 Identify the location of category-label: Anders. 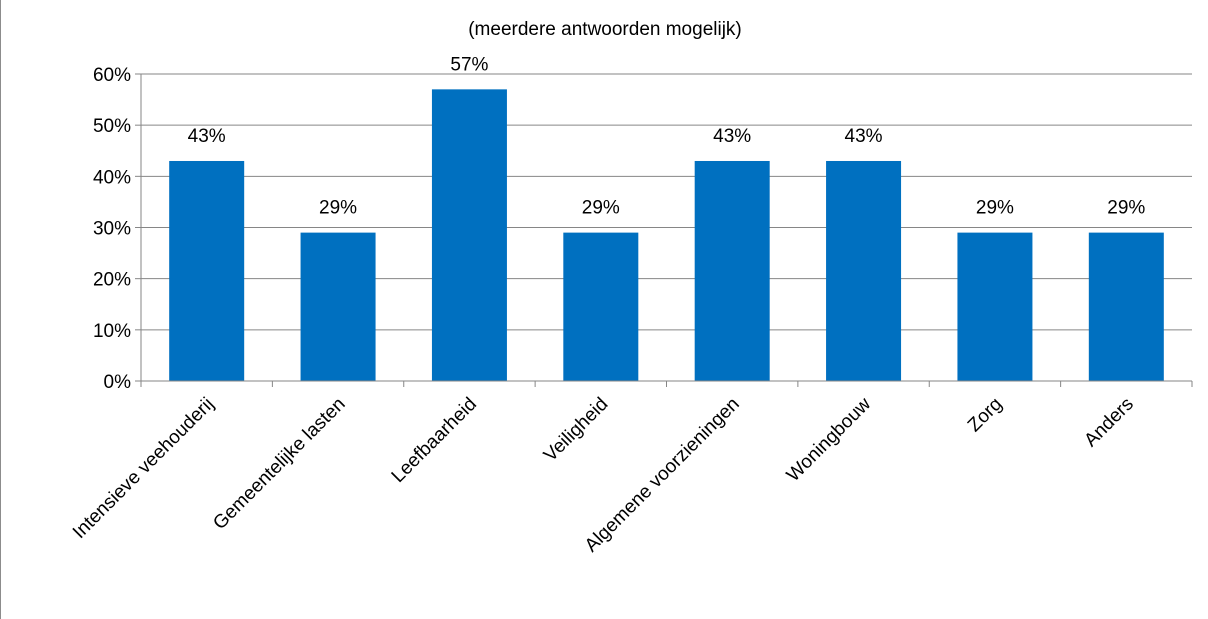
(1108, 422).